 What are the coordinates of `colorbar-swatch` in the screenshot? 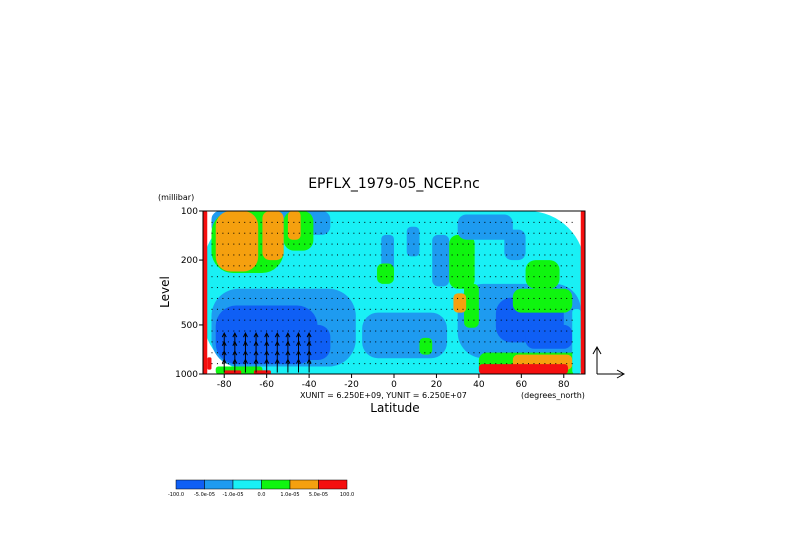 It's located at (333, 484).